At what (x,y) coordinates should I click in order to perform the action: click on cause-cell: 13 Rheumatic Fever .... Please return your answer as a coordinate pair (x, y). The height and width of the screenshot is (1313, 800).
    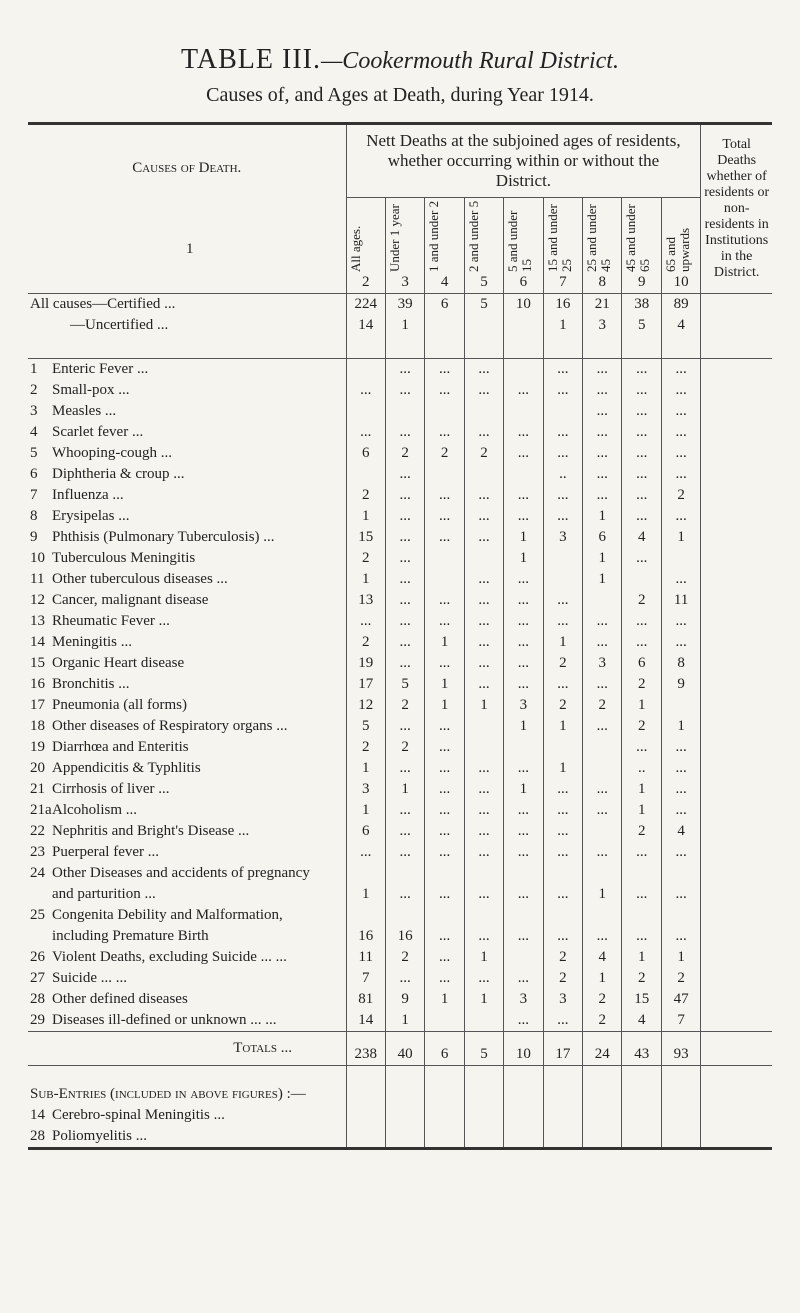
    Looking at the image, I should click on (187, 621).